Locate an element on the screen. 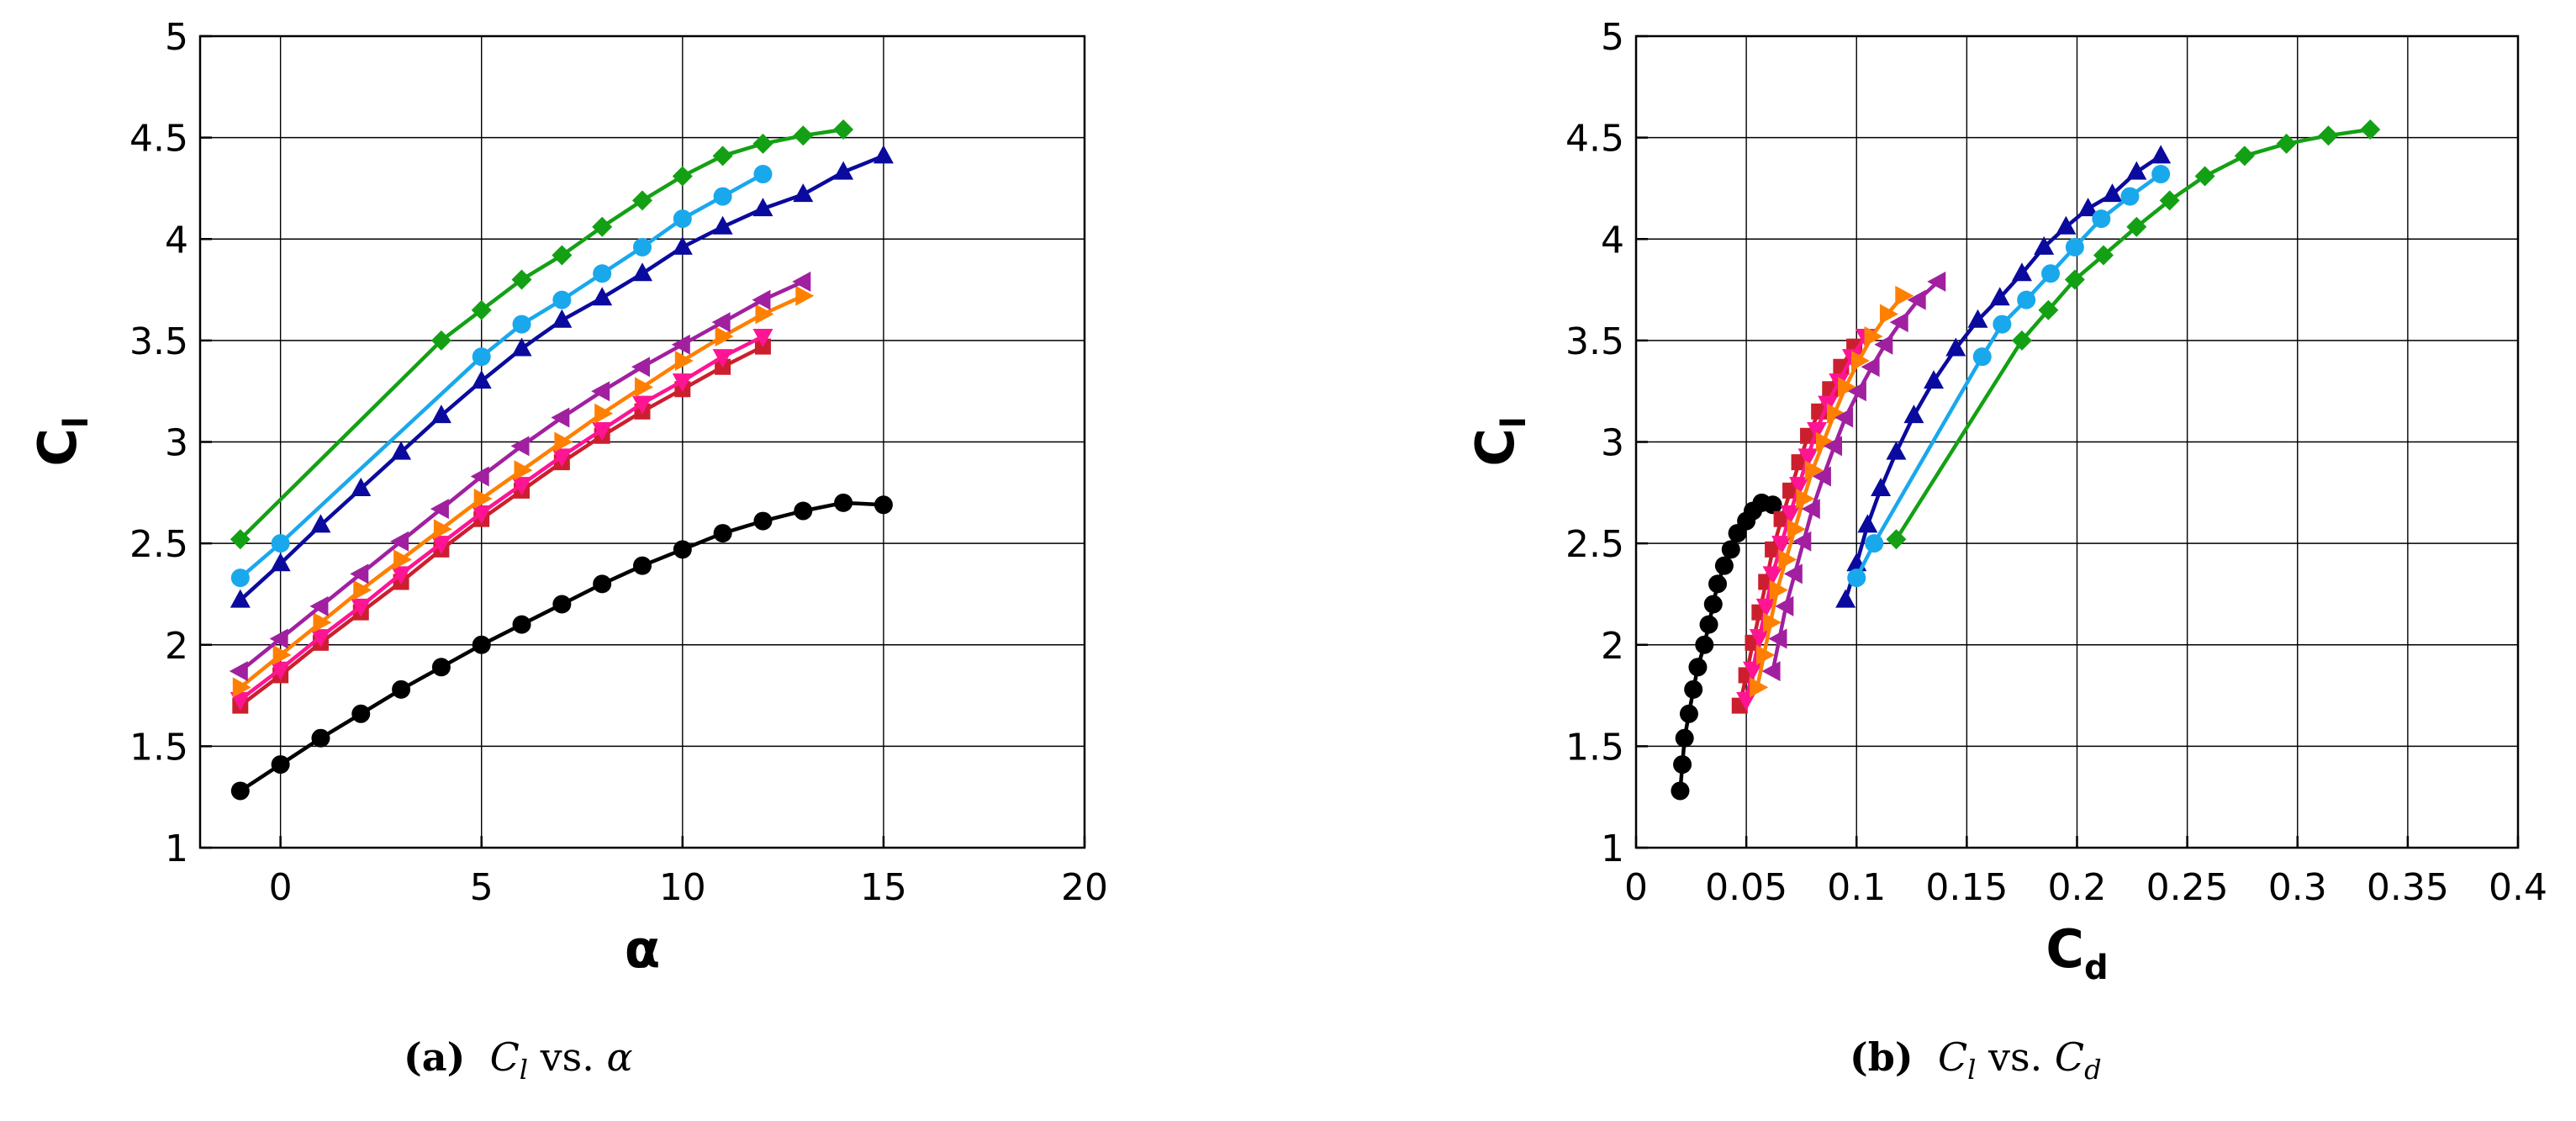 The width and height of the screenshot is (2576, 1121). series-cyan-circle is located at coordinates (501, 376).